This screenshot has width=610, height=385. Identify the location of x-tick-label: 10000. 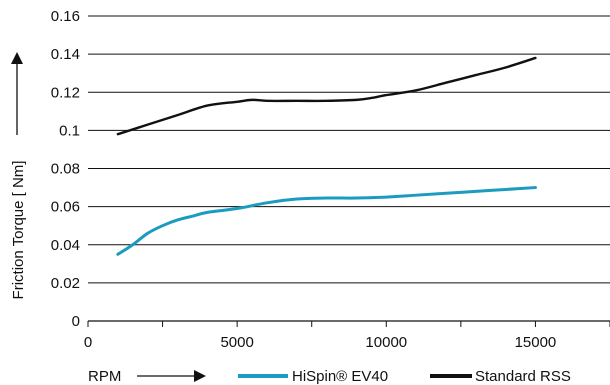
(386, 342).